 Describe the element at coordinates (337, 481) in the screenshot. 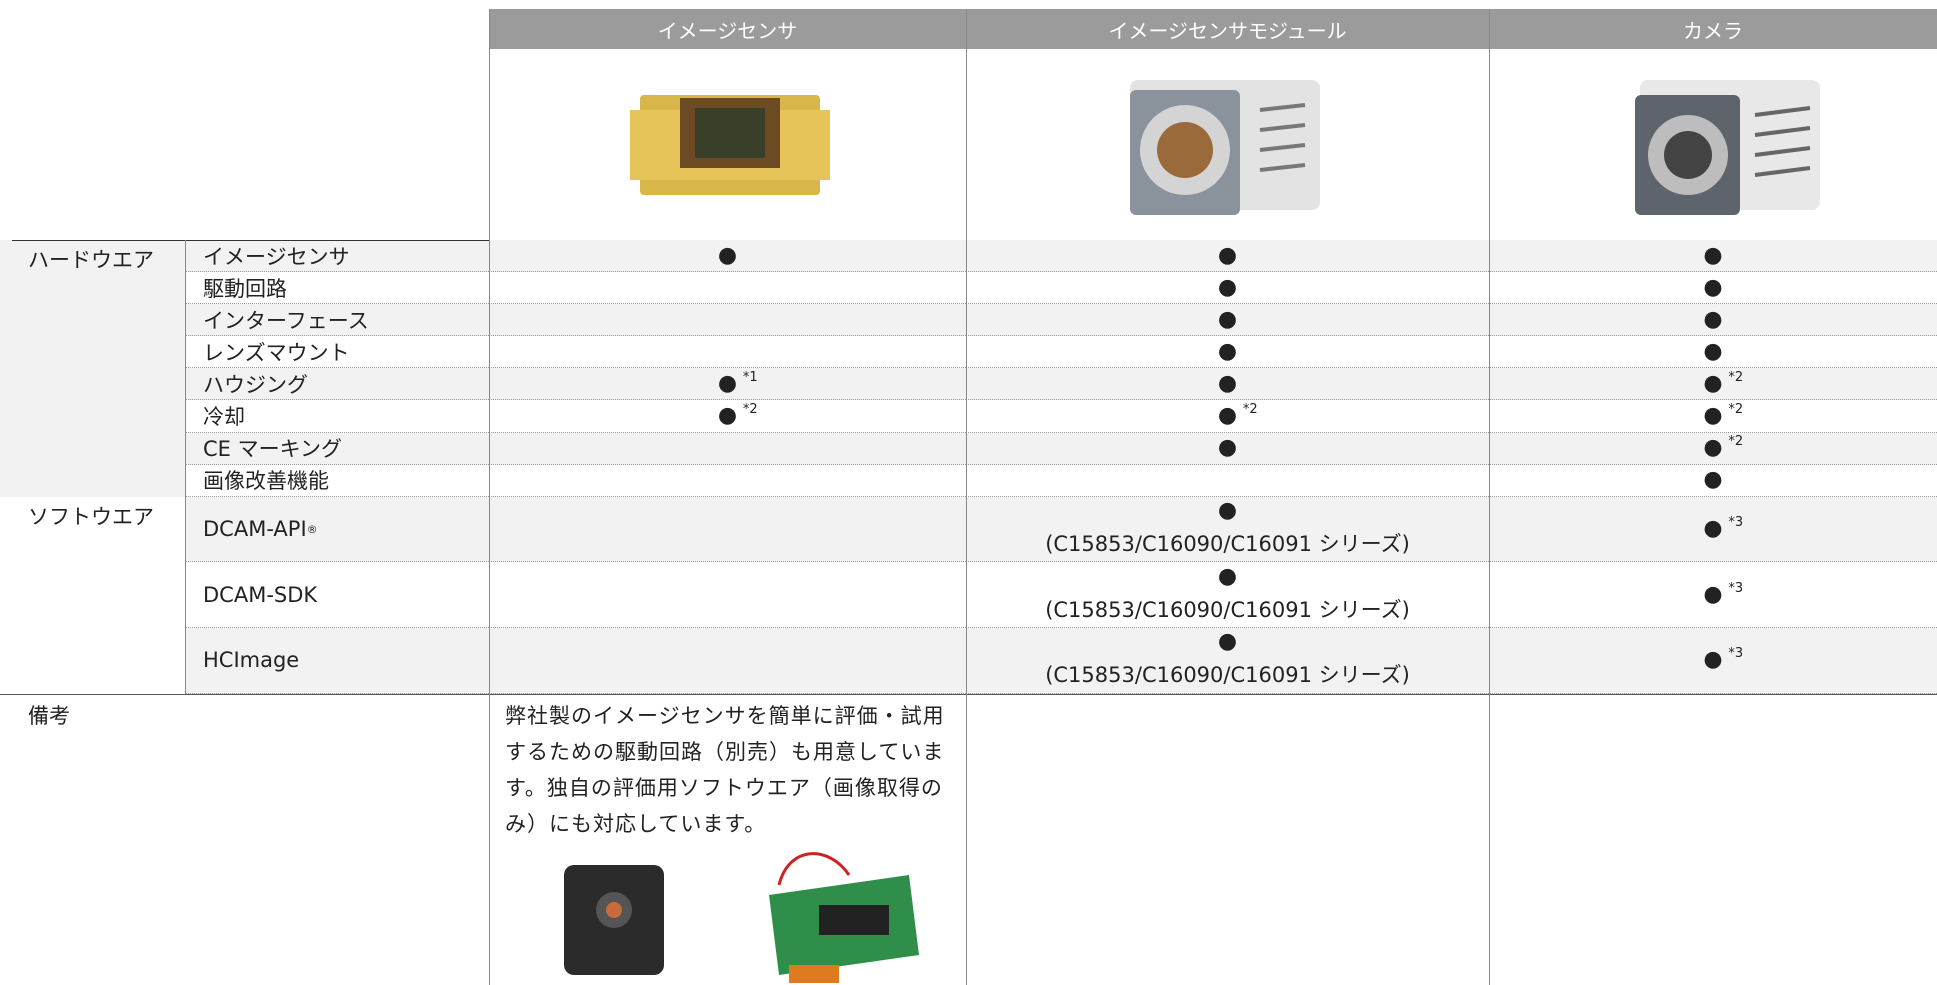

I see `row-label: 画像改善機能` at that location.